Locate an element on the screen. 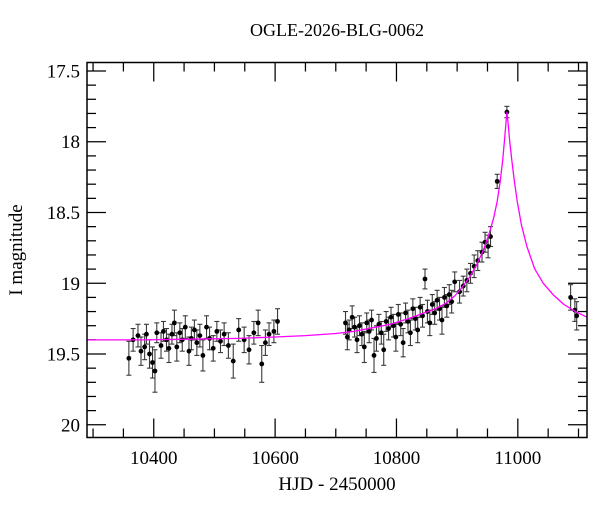 This screenshot has height=512, width=600. x-tick-label: 10600 is located at coordinates (275, 458).